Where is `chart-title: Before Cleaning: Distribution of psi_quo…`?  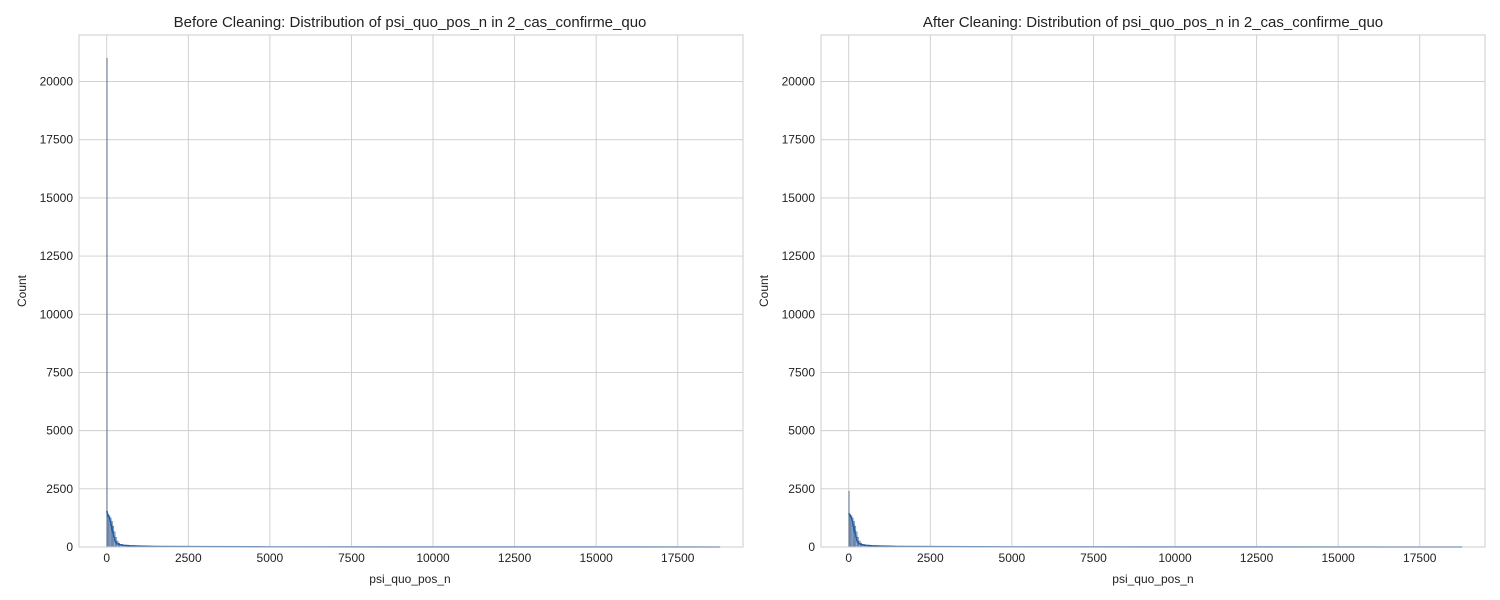 chart-title: Before Cleaning: Distribution of psi_quo… is located at coordinates (410, 22).